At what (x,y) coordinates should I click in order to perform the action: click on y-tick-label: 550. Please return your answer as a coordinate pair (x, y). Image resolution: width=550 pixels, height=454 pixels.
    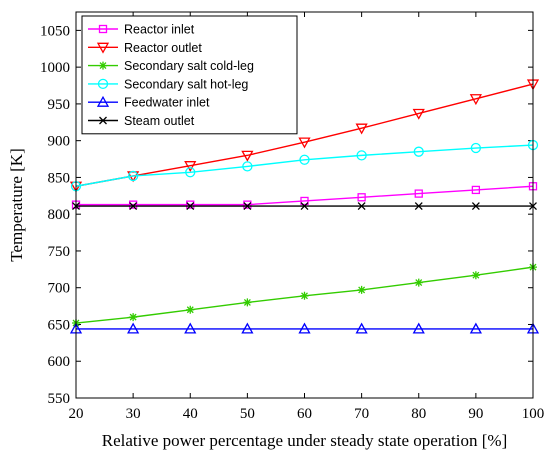
    Looking at the image, I should click on (59, 399).